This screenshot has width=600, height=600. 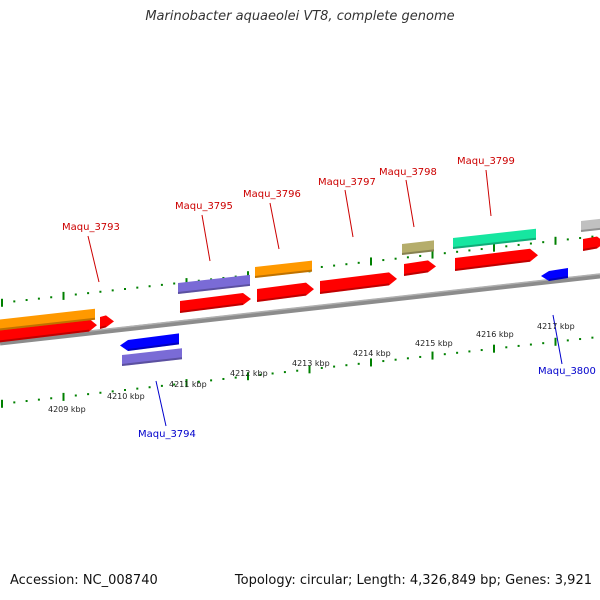 What do you see at coordinates (211, 308) in the screenshot?
I see `cds-maqu-3795-shade` at bounding box center [211, 308].